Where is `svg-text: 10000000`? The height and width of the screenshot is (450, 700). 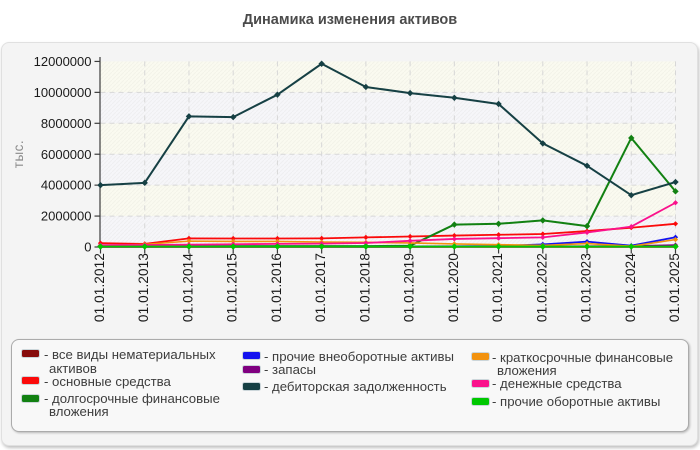
svg-text: 10000000 is located at coordinates (63, 92).